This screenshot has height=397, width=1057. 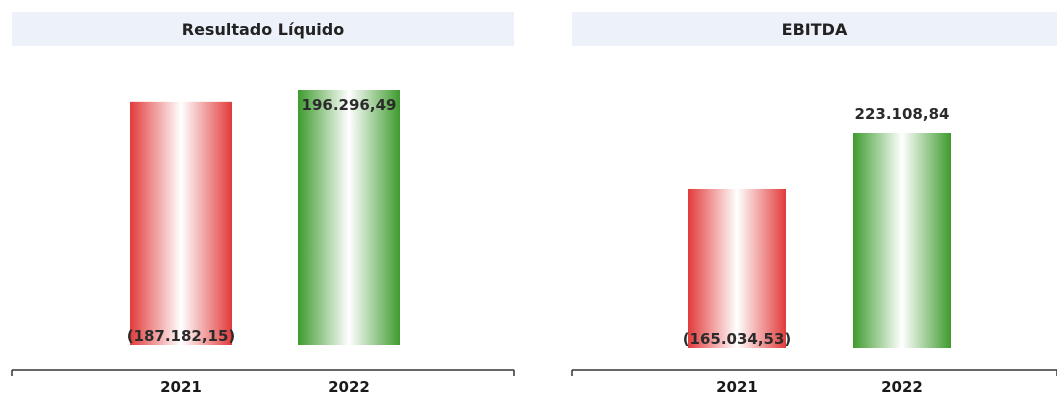 I want to click on chart-title: EBITDA, so click(x=814, y=29).